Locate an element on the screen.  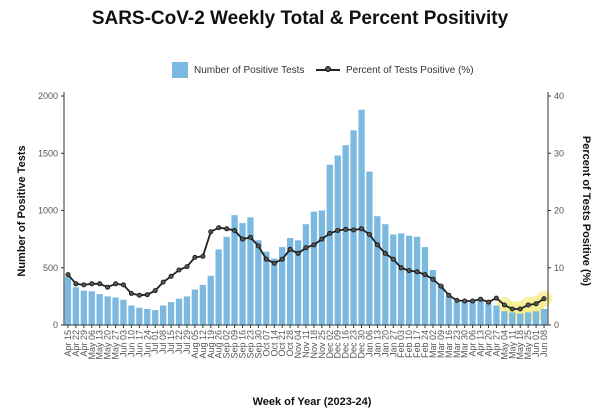
x-tick-label: Nov 25 is located at coordinates (322, 344).